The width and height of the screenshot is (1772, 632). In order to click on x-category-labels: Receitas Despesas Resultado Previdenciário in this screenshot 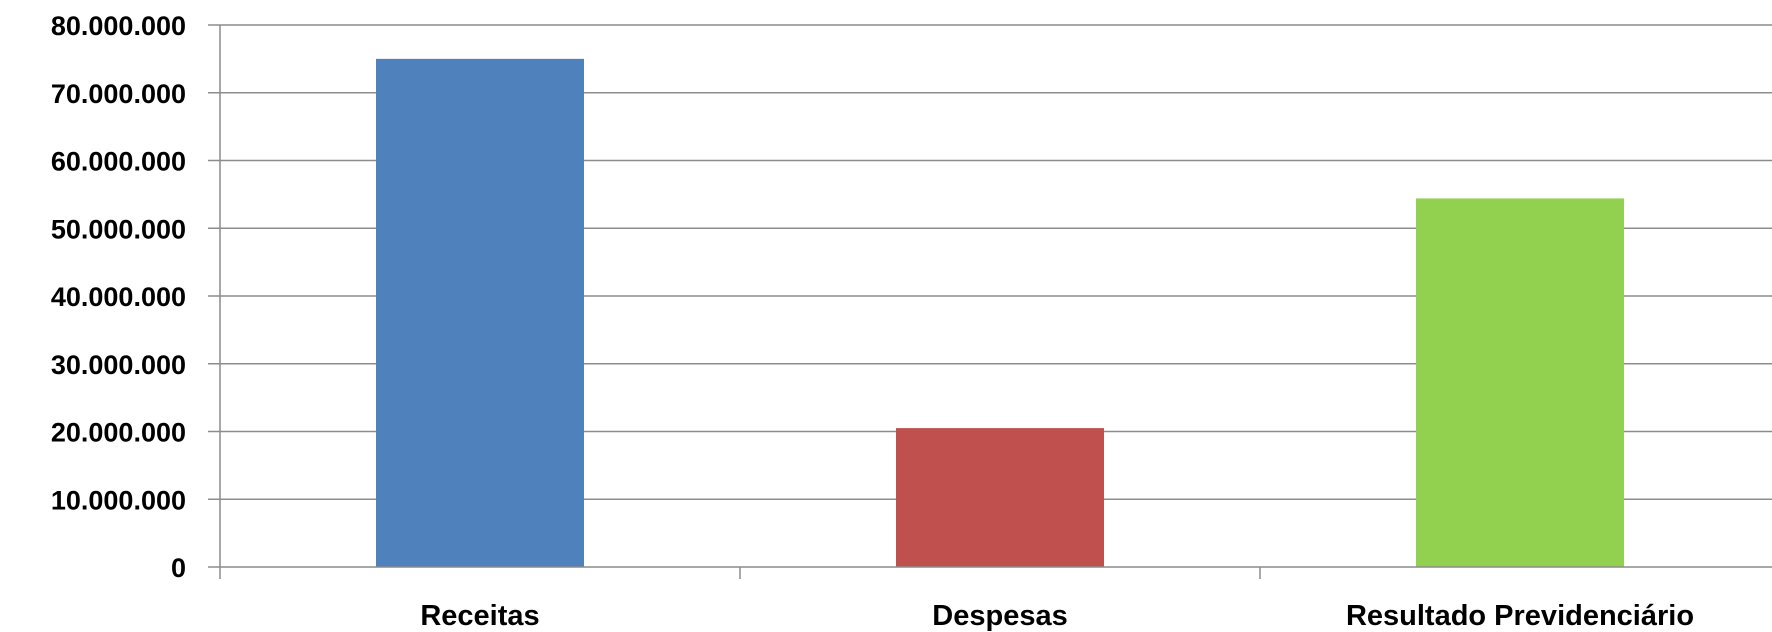, I will do `click(1057, 616)`.